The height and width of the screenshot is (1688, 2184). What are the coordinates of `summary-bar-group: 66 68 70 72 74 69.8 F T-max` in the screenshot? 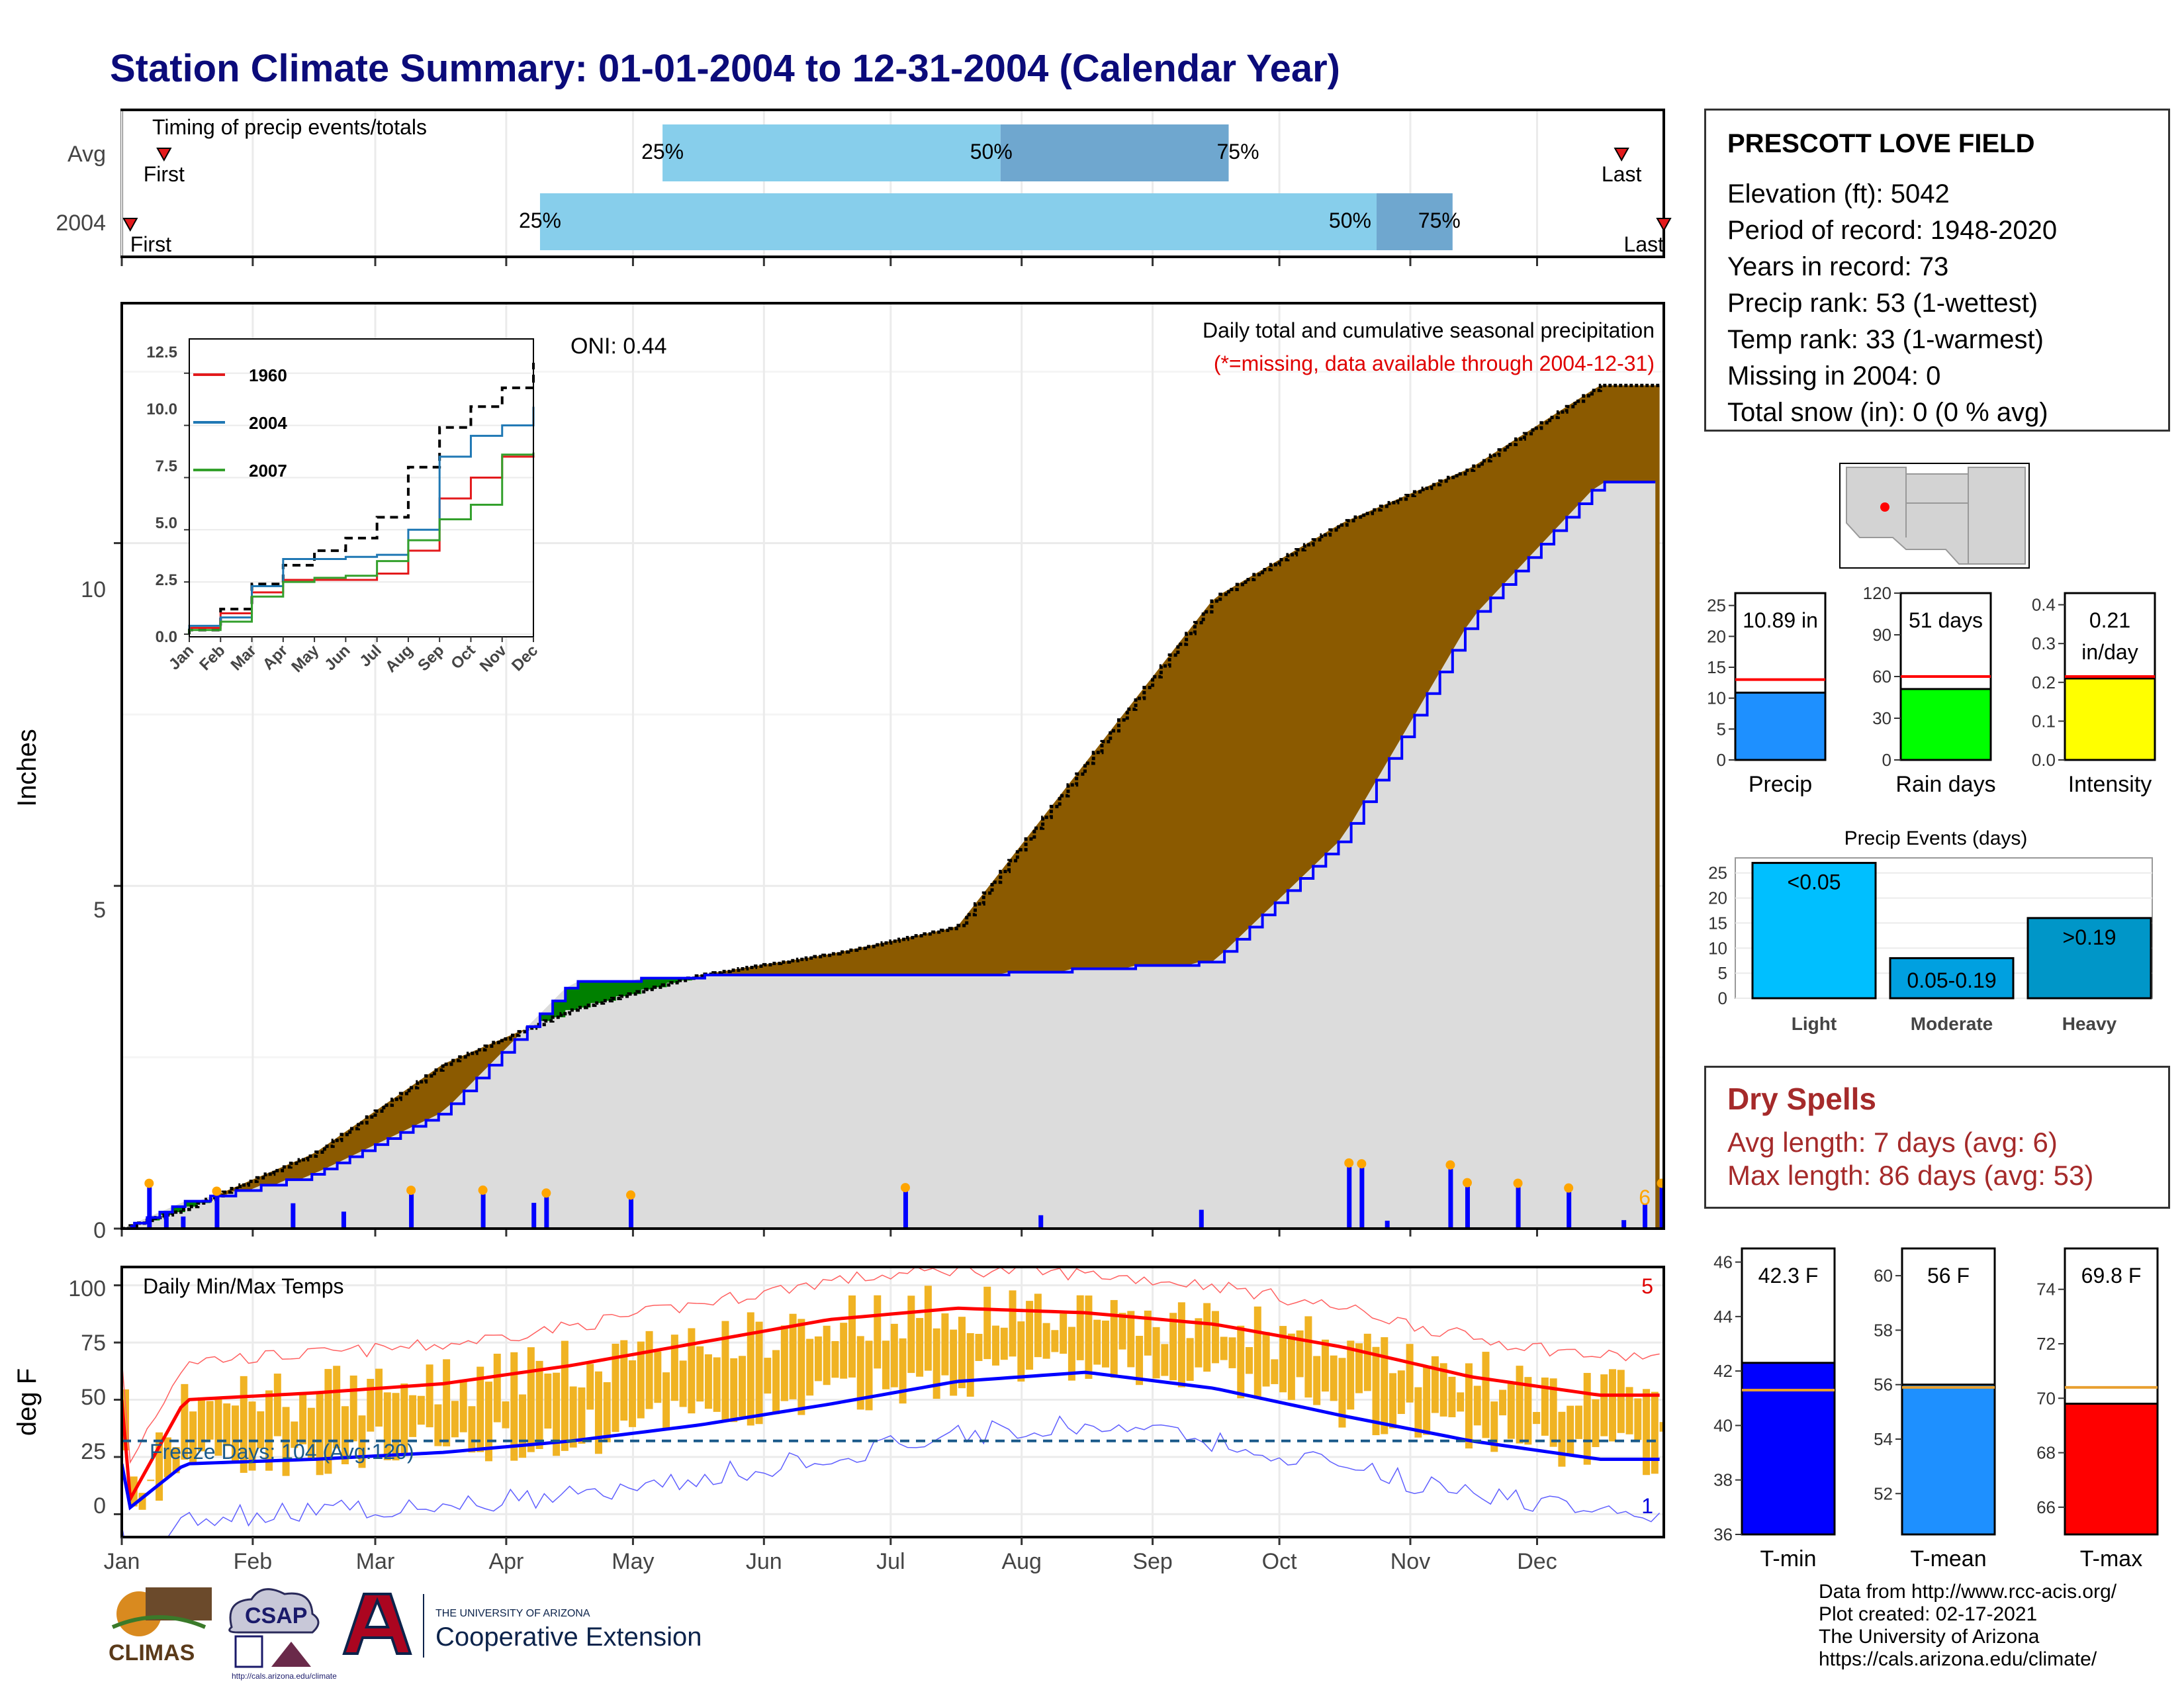 It's located at (2097, 1409).